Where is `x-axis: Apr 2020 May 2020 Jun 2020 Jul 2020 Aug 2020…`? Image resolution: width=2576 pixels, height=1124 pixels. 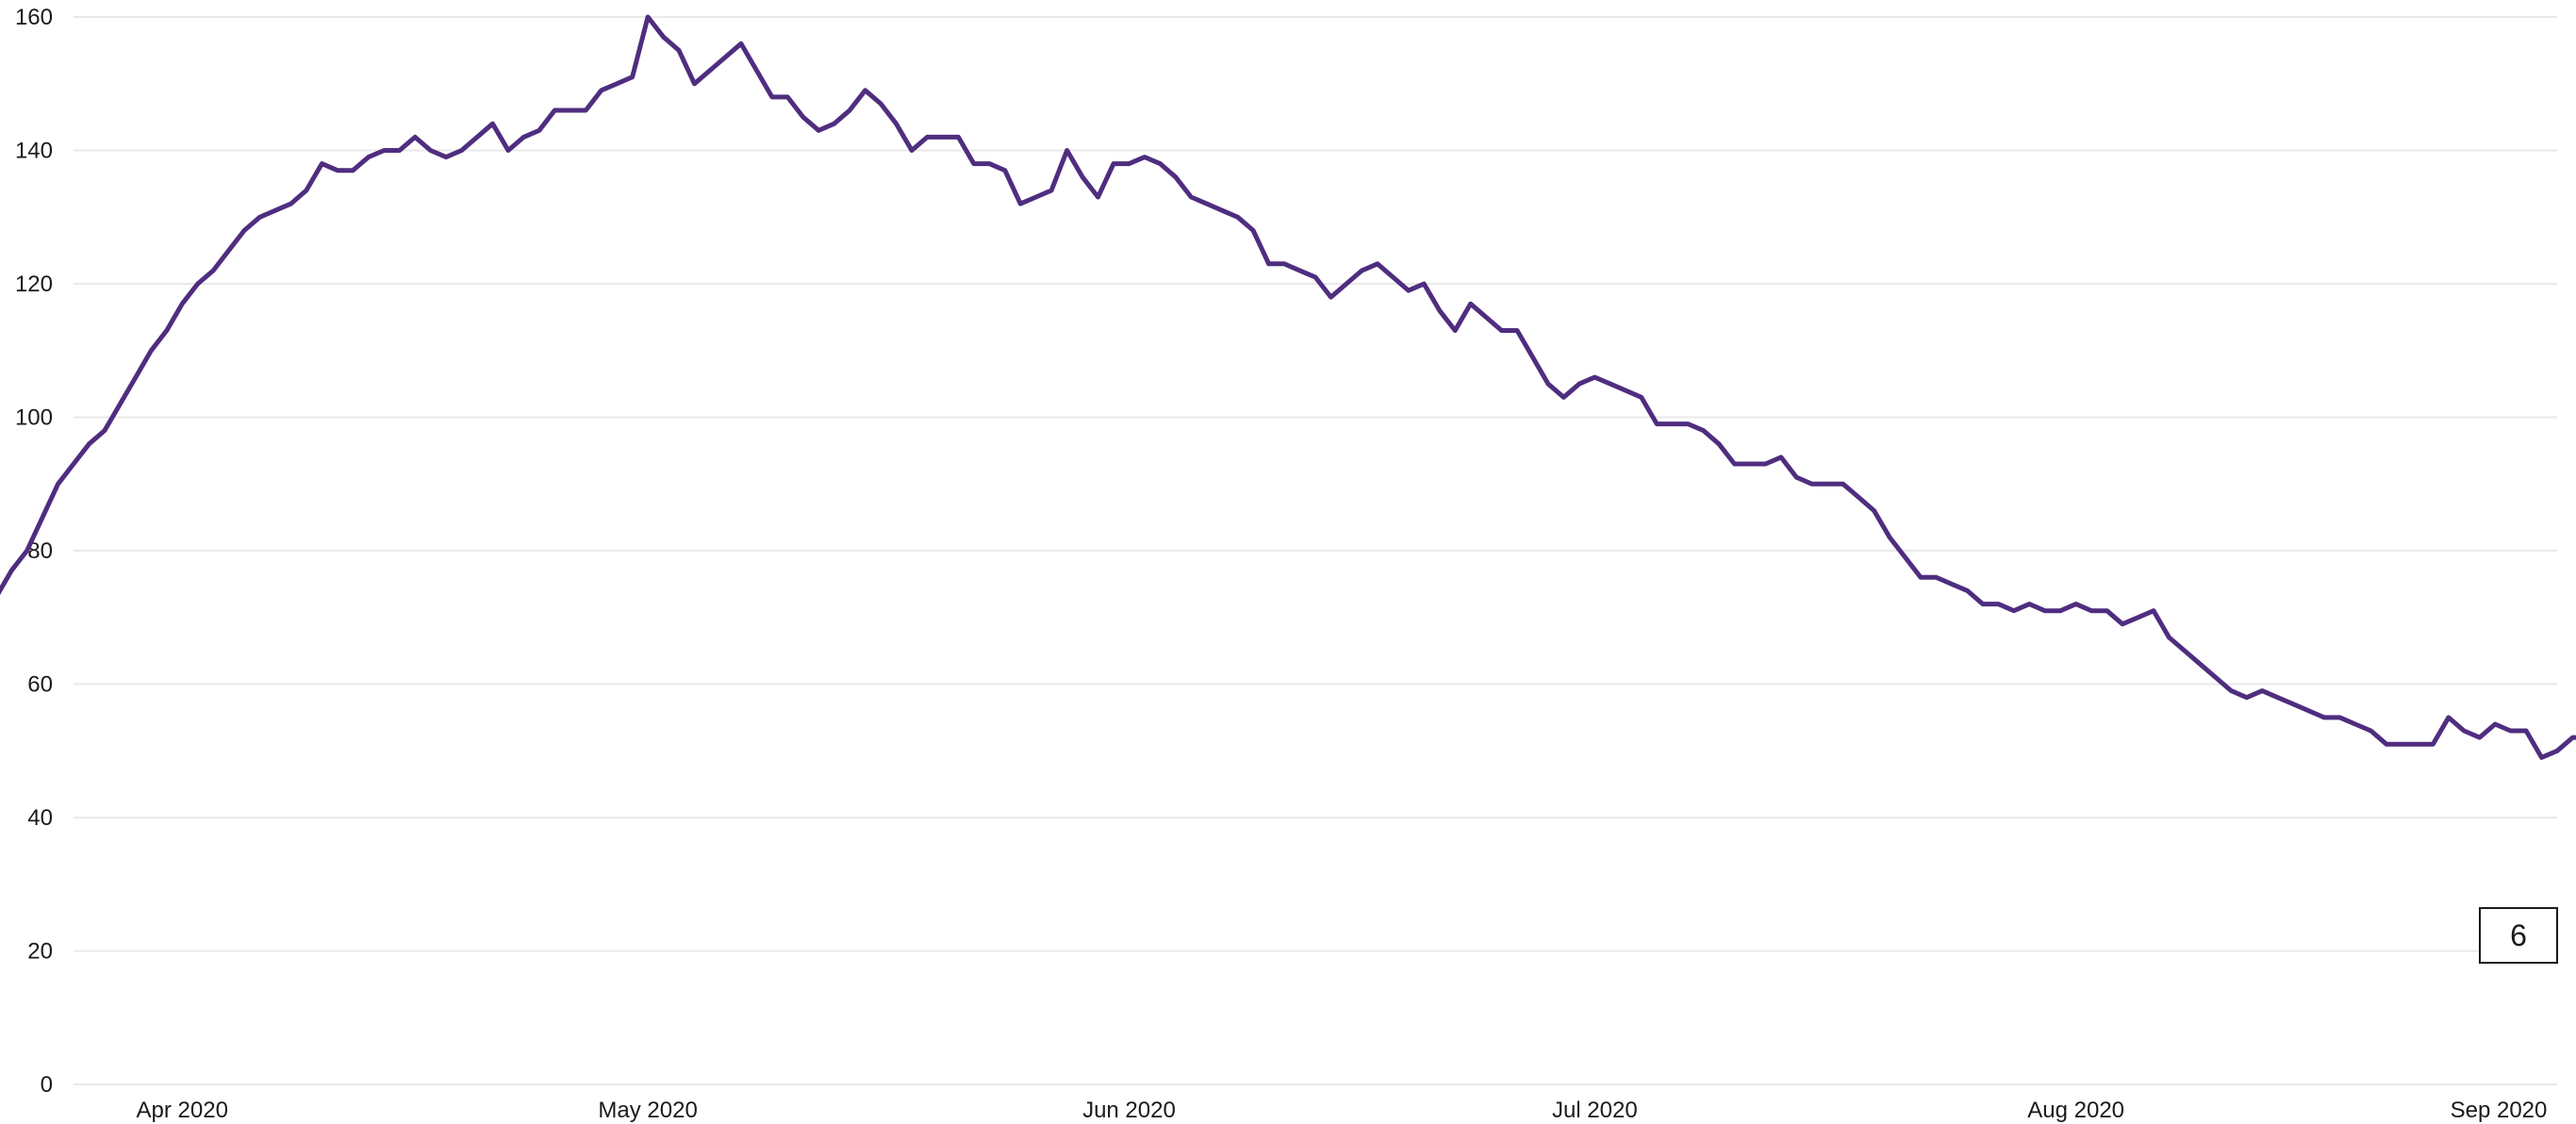 x-axis: Apr 2020 May 2020 Jun 2020 Jul 2020 Aug 2020… is located at coordinates (1342, 1110).